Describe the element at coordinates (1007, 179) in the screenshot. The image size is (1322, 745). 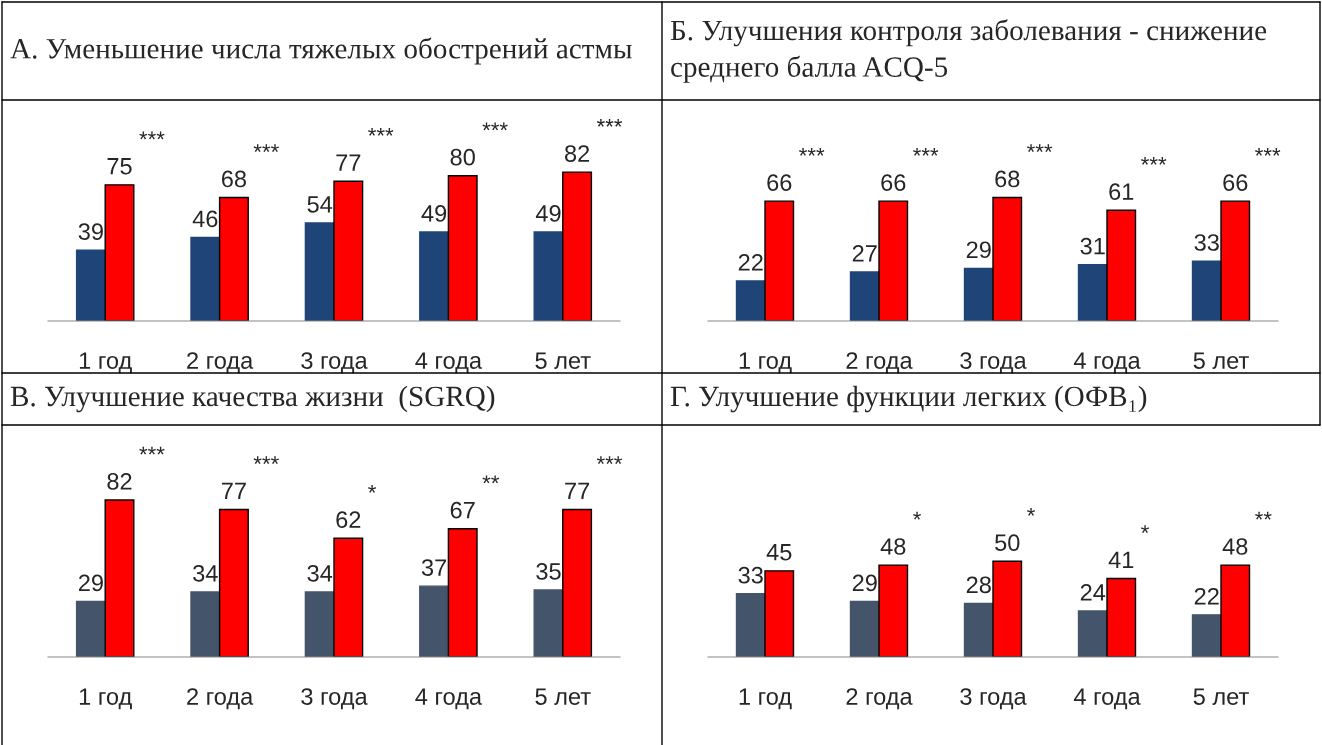
I see `data-label: 68` at that location.